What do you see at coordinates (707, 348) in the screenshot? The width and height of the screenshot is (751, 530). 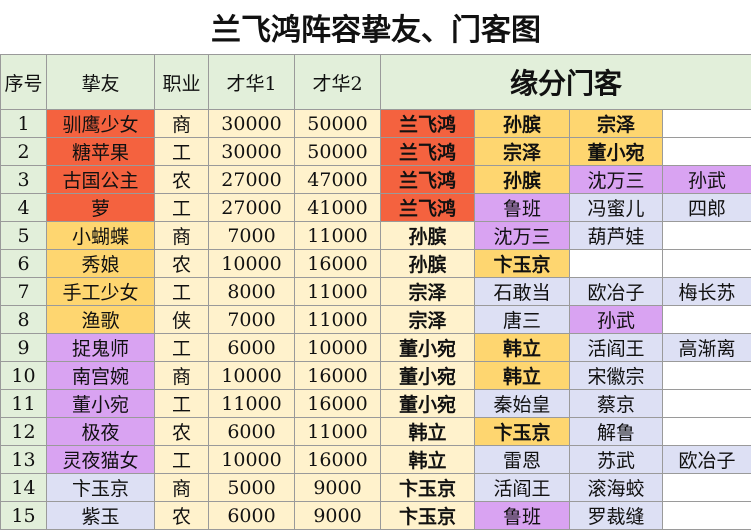 I see `fate-cell: 高渐离` at bounding box center [707, 348].